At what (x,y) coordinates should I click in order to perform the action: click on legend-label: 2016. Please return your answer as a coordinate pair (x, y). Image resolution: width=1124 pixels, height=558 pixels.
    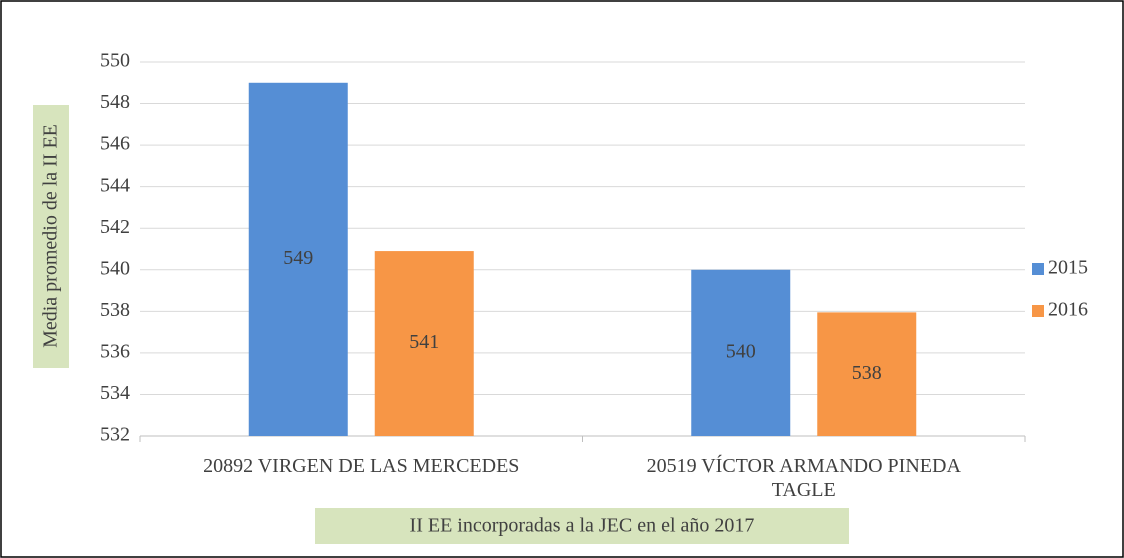
    Looking at the image, I should click on (1068, 310).